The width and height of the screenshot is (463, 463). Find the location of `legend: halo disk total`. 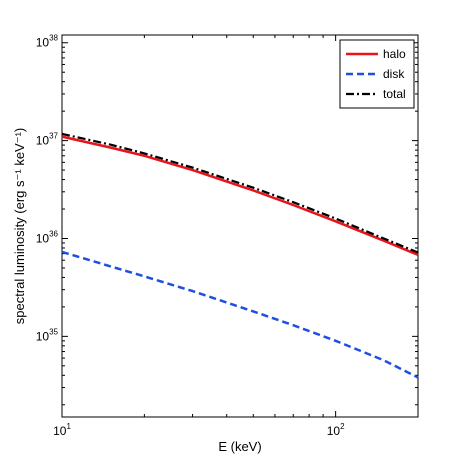

legend: halo disk total is located at coordinates (377, 74).